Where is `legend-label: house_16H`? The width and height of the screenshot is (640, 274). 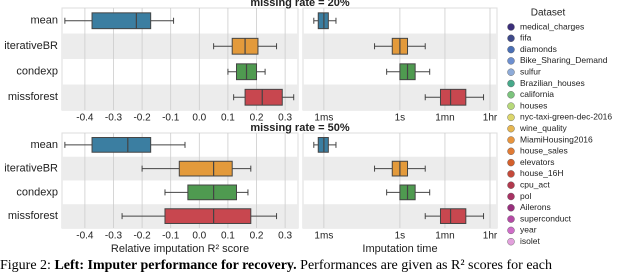 legend-label: house_16H is located at coordinates (541, 173).